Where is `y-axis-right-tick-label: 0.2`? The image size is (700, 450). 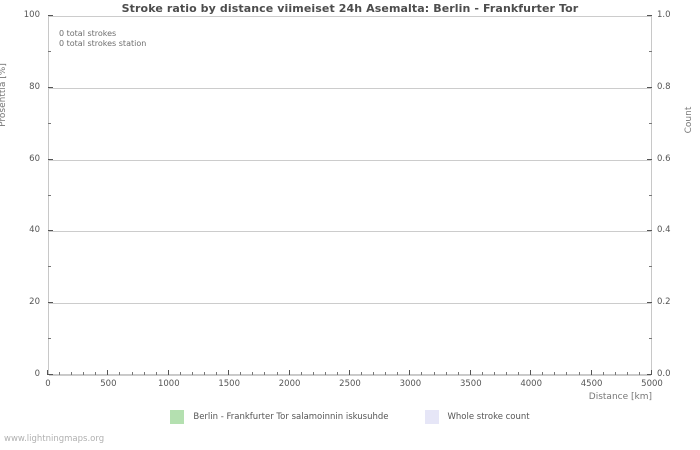
y-axis-right-tick-label: 0.2 is located at coordinates (664, 302).